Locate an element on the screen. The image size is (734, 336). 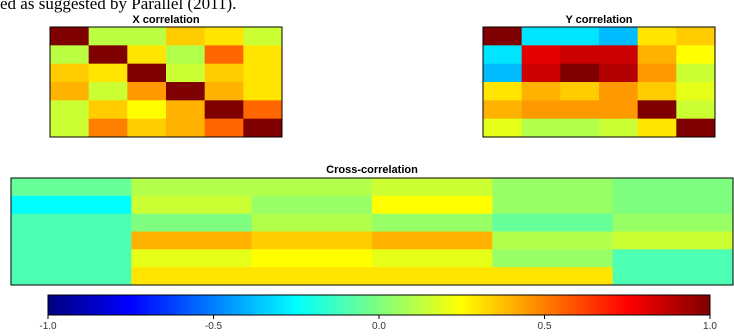
colorbar-tick-label: -0.5 is located at coordinates (214, 326).